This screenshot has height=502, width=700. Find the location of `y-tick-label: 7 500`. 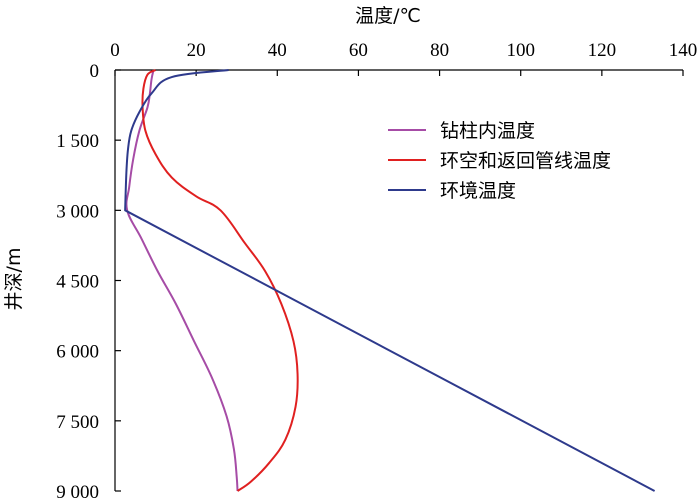

y-tick-label: 7 500 is located at coordinates (77, 422).